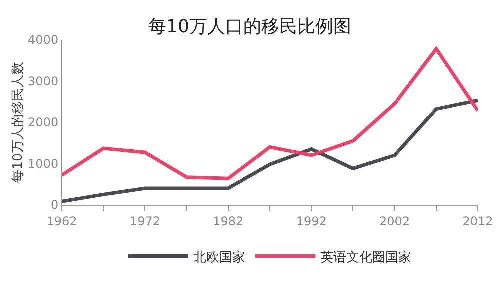 This screenshot has height=283, width=500. Describe the element at coordinates (145, 221) in the screenshot. I see `x-tick-label: 1972` at that location.